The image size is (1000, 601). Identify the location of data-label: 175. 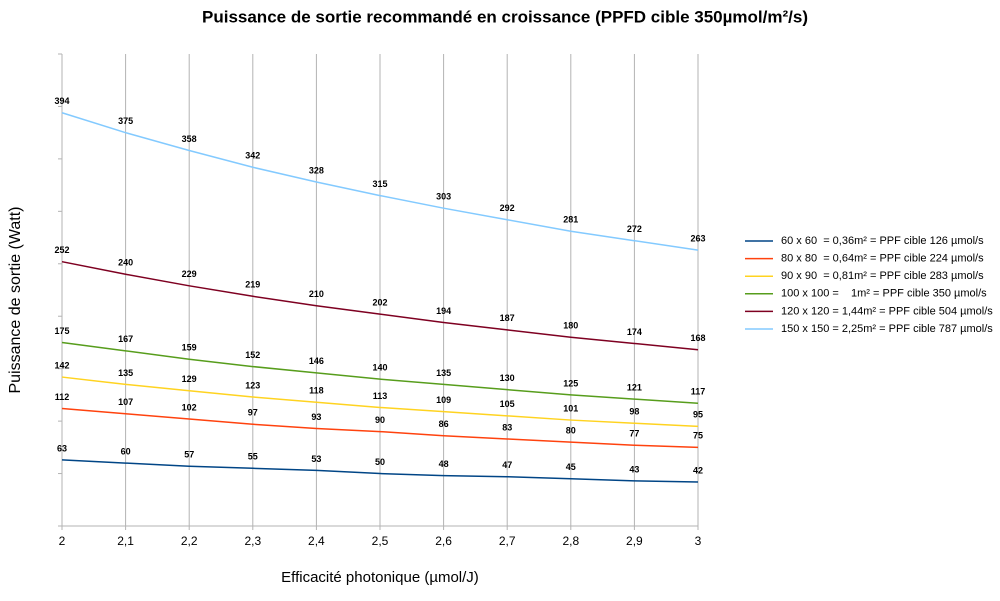
(61, 331).